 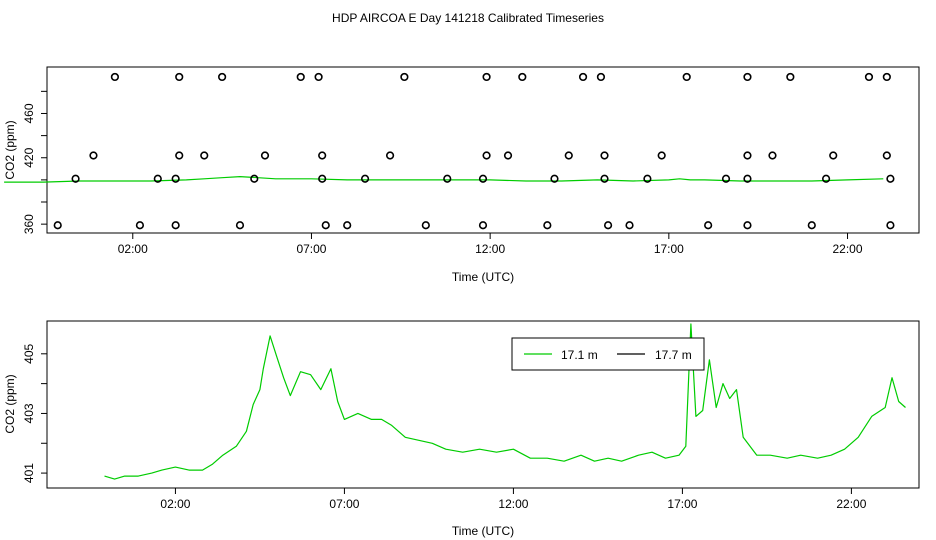 I want to click on legend-label-17-7m: 17.7 m, so click(x=673, y=355).